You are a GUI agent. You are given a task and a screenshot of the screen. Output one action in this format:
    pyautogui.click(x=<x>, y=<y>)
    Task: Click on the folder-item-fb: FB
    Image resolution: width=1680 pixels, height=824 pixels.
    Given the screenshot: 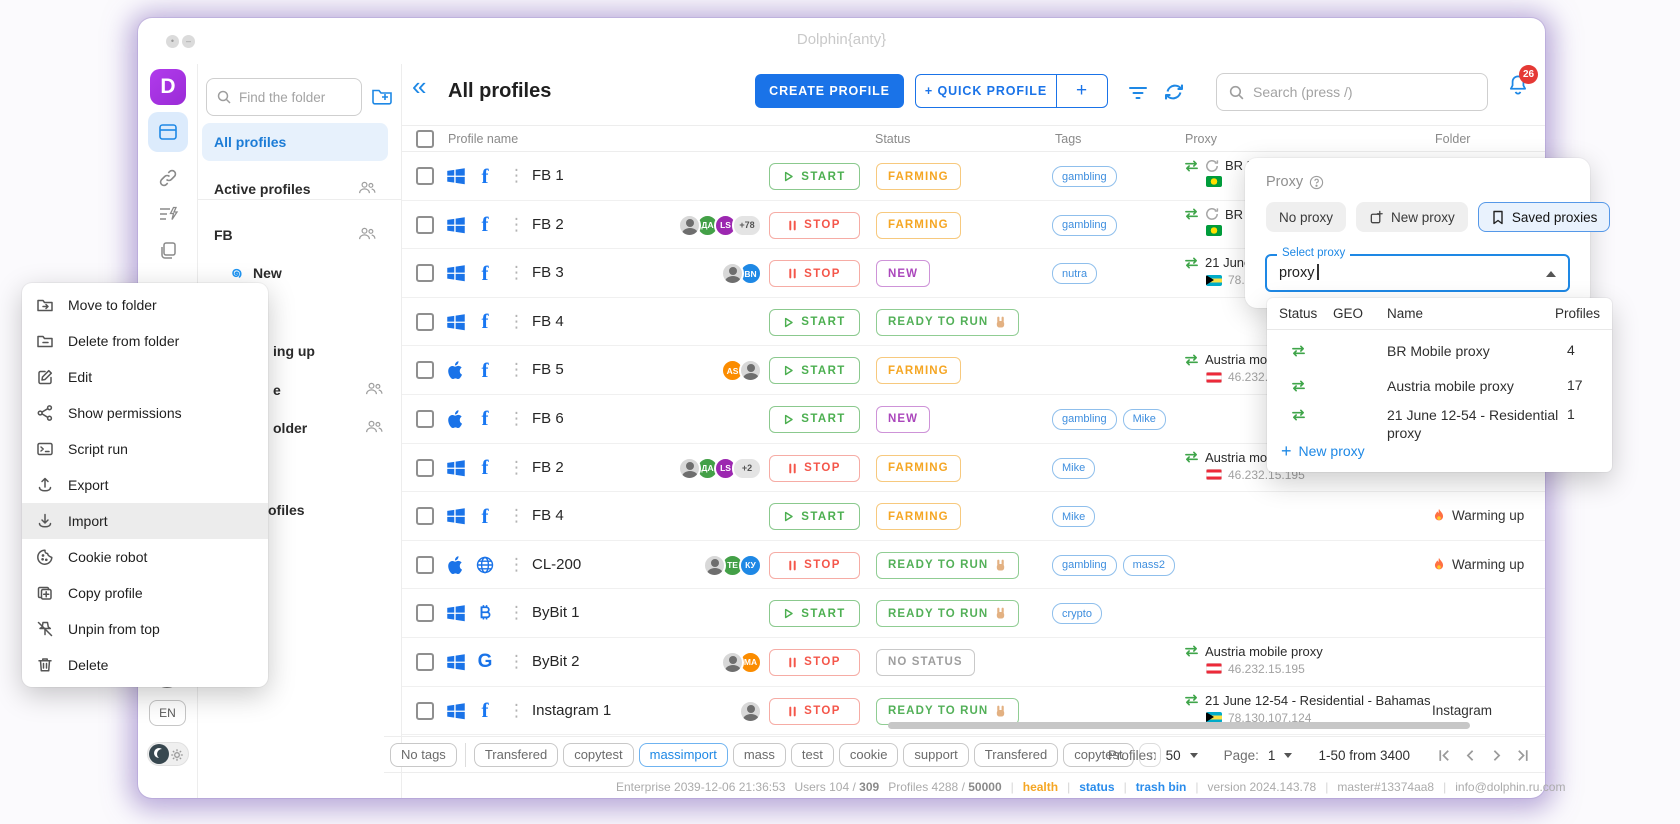 What is the action you would take?
    pyautogui.click(x=295, y=235)
    